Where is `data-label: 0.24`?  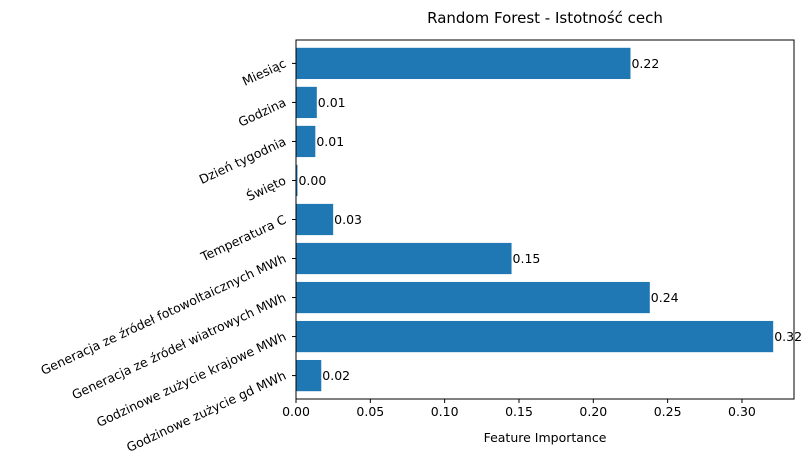
data-label: 0.24 is located at coordinates (665, 297).